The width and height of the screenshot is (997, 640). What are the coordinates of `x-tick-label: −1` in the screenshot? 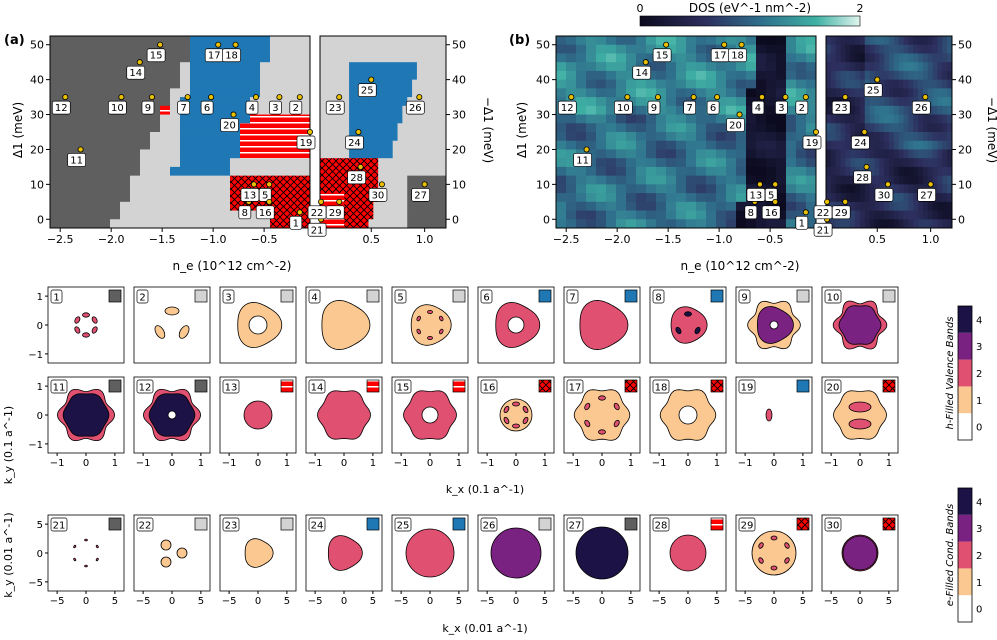 It's located at (57, 463).